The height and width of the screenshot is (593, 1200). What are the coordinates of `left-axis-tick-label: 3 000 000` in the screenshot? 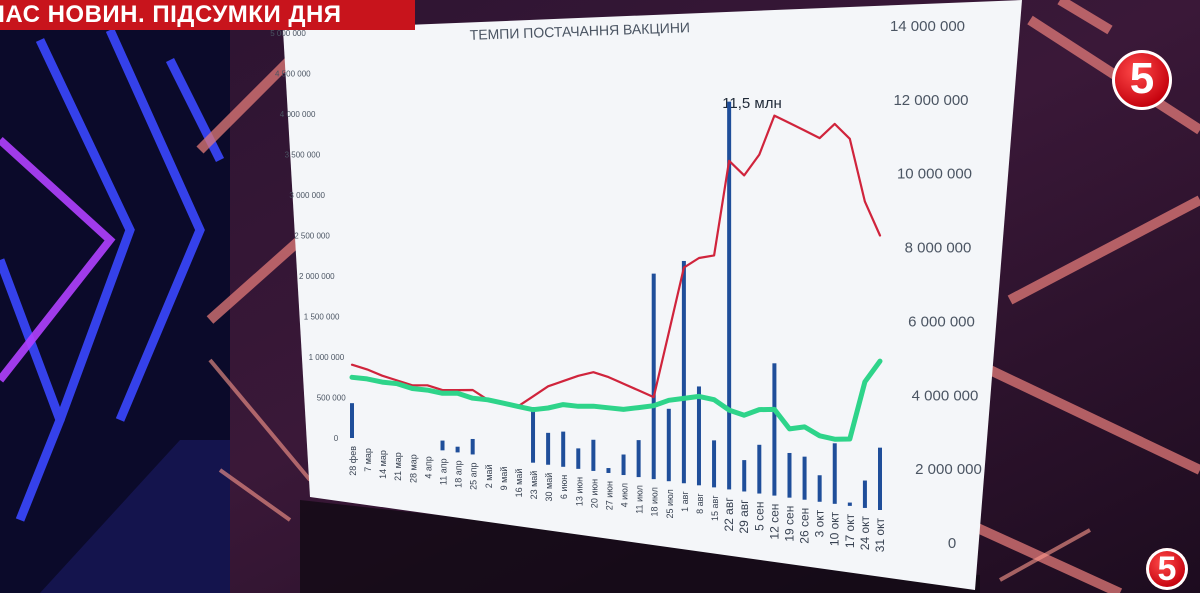 It's located at (307, 195).